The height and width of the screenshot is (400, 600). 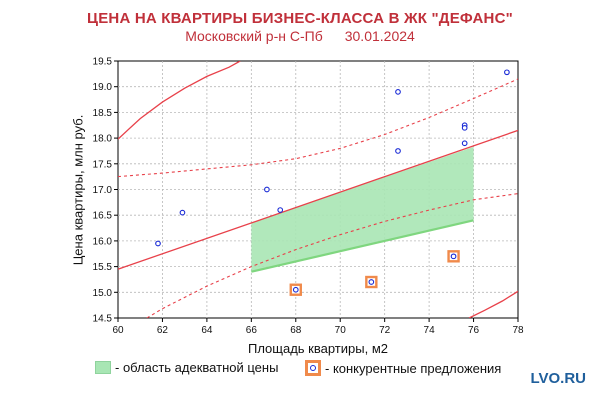 I want to click on y-tick-label: 17.5, so click(x=103, y=164).